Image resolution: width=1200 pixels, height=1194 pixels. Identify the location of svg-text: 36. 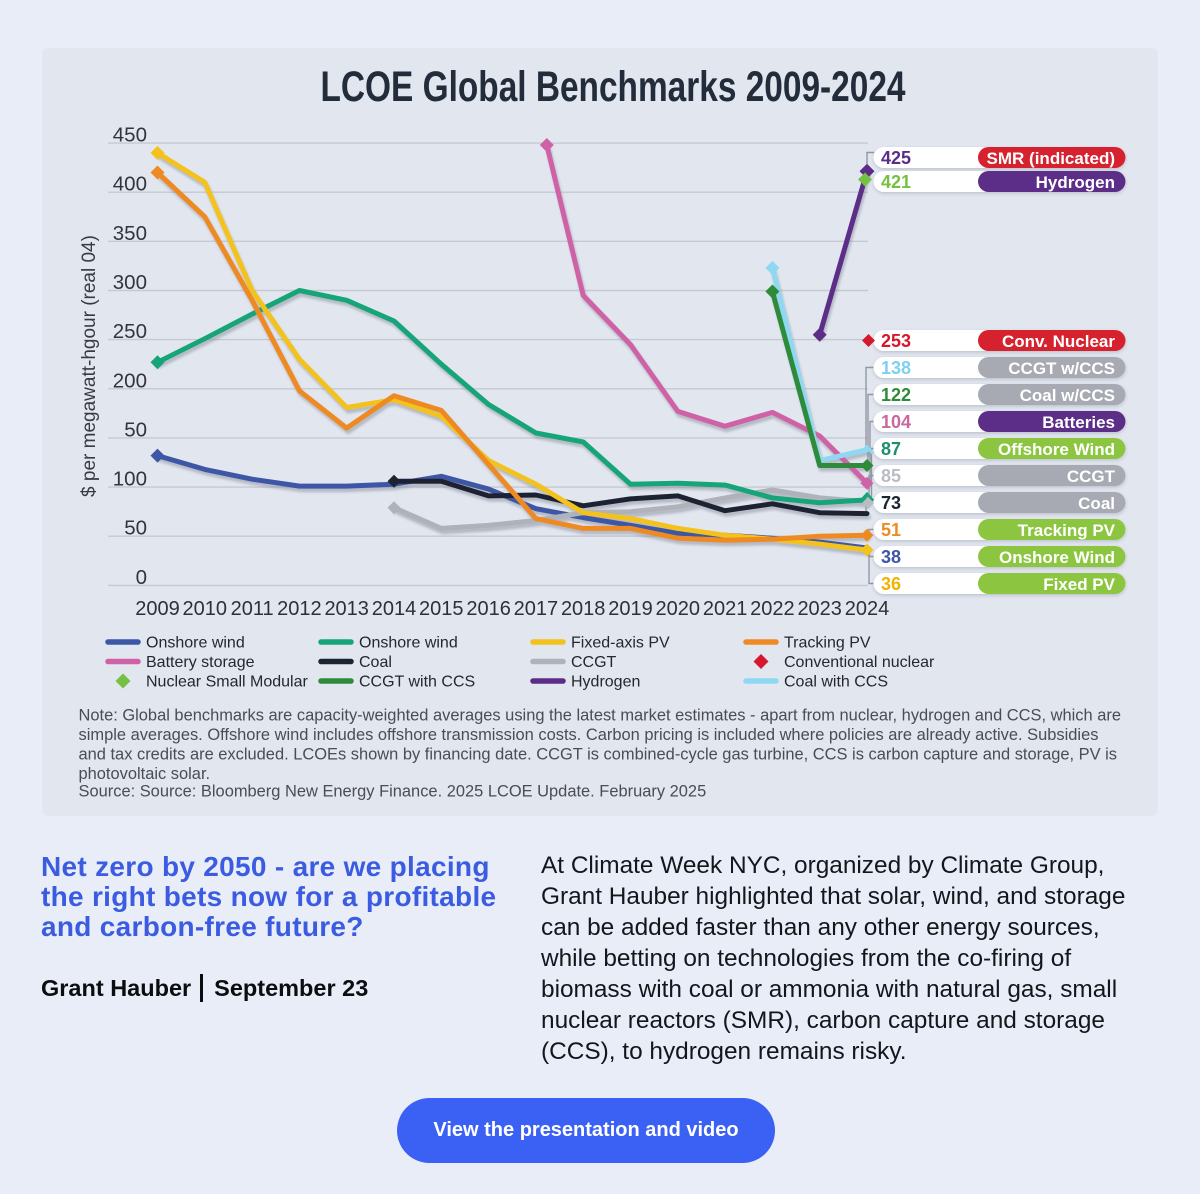
(891, 584).